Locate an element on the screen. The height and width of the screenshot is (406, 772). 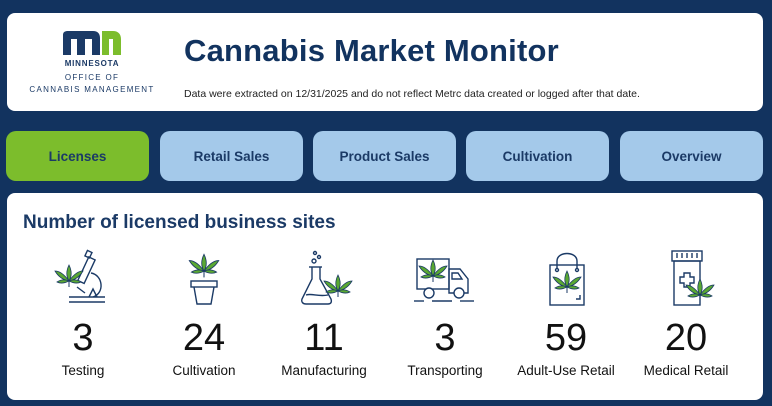
metric-label: Testing is located at coordinates (83, 370).